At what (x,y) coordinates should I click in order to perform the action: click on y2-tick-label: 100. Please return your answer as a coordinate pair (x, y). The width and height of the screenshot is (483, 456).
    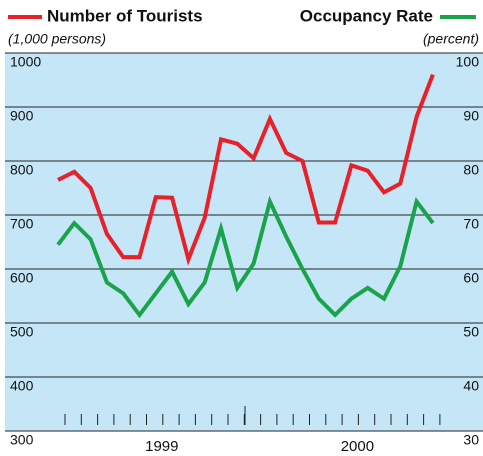
    Looking at the image, I should click on (468, 62).